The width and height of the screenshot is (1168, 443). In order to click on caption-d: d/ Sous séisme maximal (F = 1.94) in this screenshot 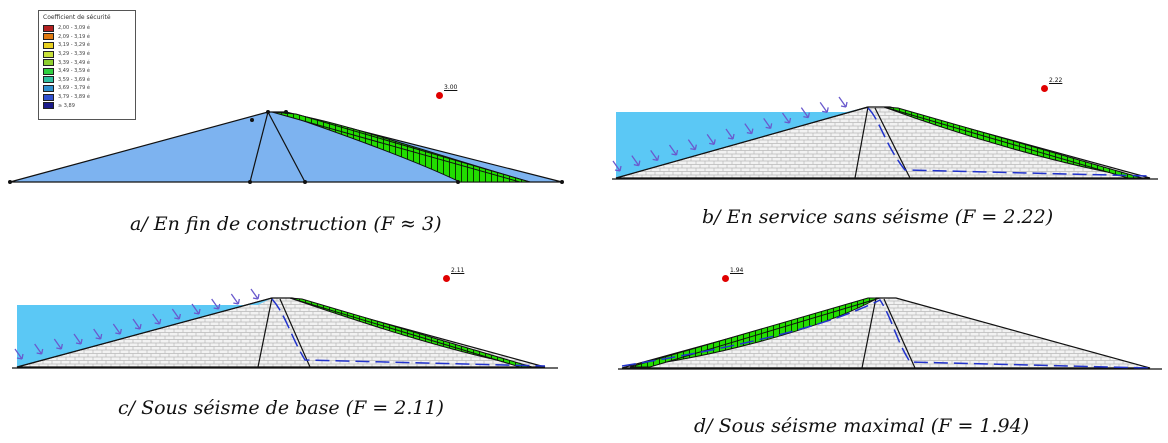, I will do `click(862, 426)`.